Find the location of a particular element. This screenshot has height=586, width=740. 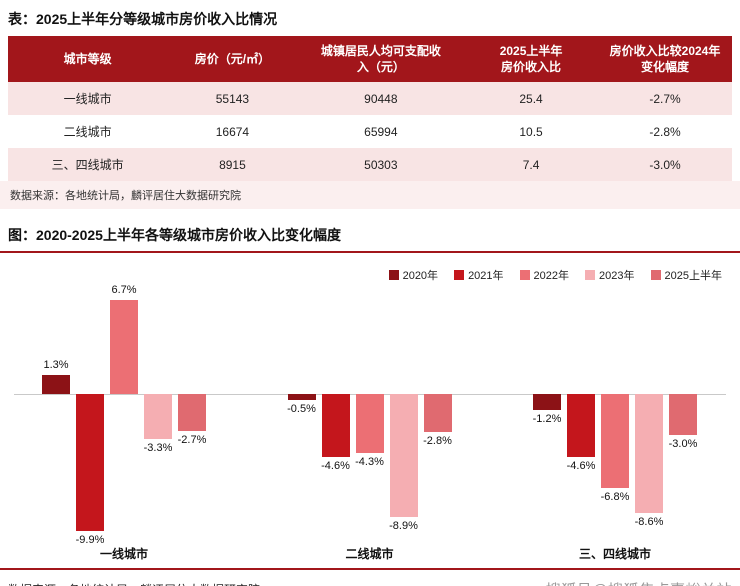

table-cell: 16674 is located at coordinates (232, 131).